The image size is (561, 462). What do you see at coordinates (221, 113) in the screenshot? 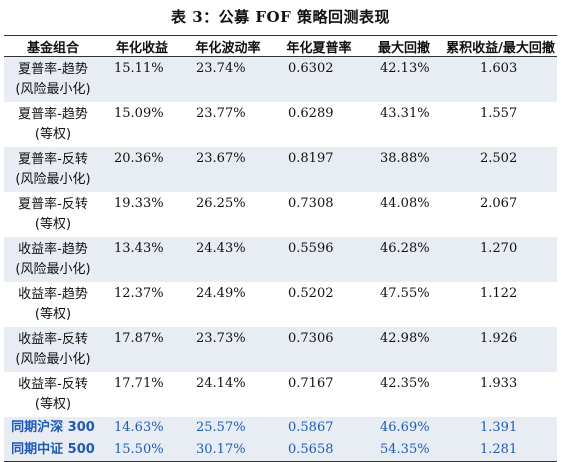
I see `annual-volatility-cell: 23.77%` at bounding box center [221, 113].